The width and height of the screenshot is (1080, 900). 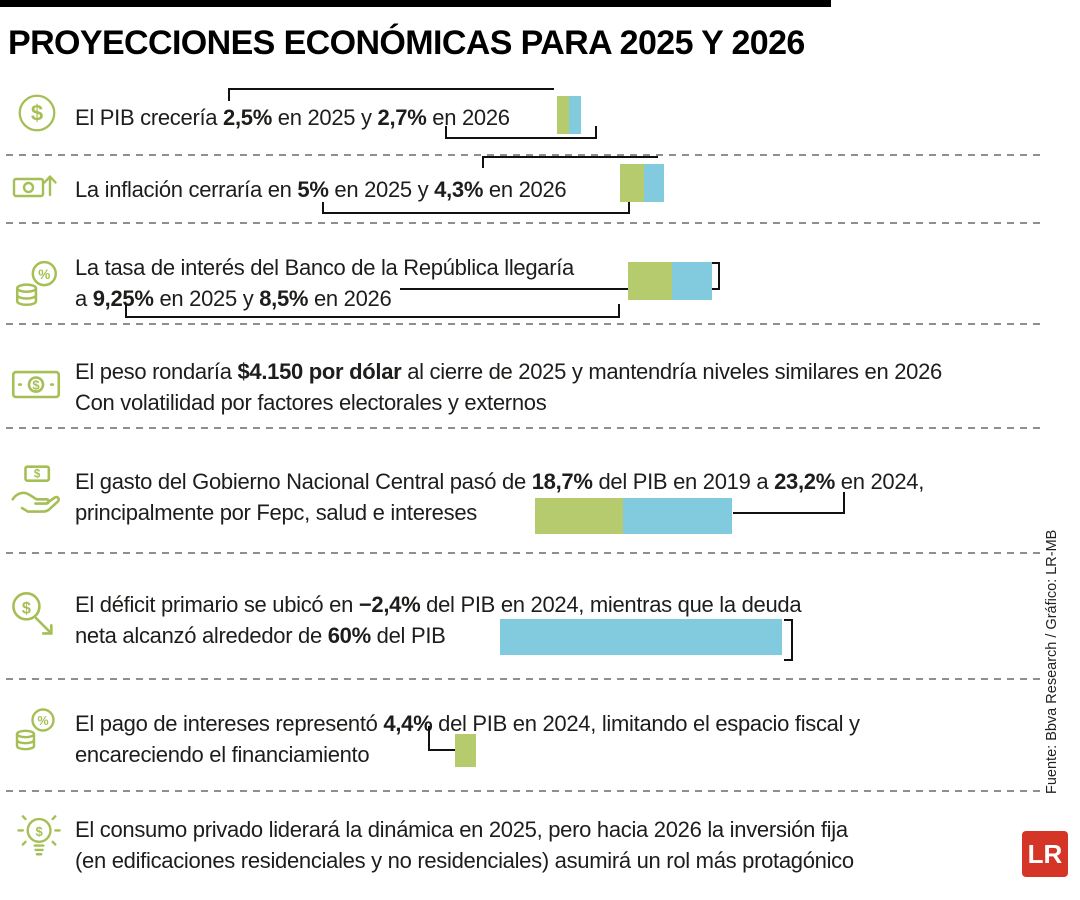 What do you see at coordinates (34, 615) in the screenshot?
I see `dollar-decline-icon: $` at bounding box center [34, 615].